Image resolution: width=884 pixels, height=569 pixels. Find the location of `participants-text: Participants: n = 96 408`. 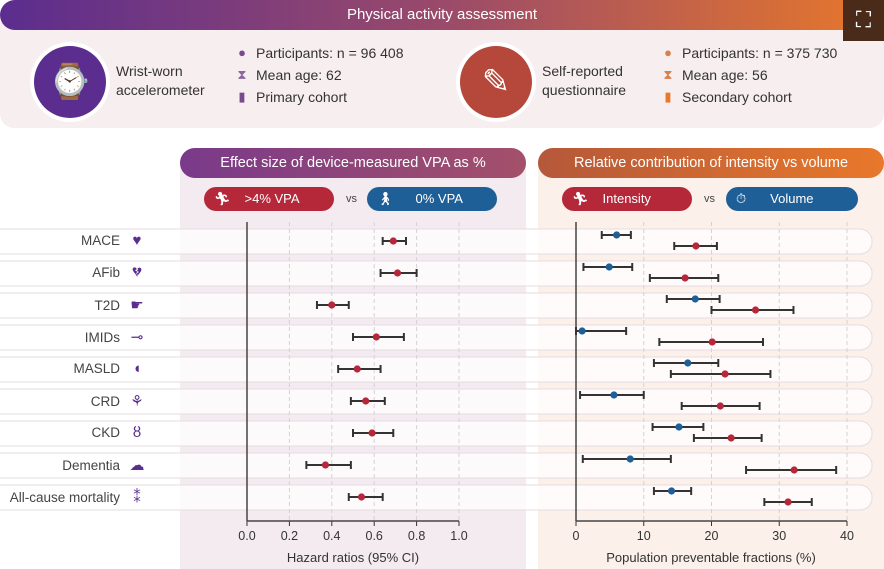

participants-text: Participants: n = 96 408 is located at coordinates (330, 53).